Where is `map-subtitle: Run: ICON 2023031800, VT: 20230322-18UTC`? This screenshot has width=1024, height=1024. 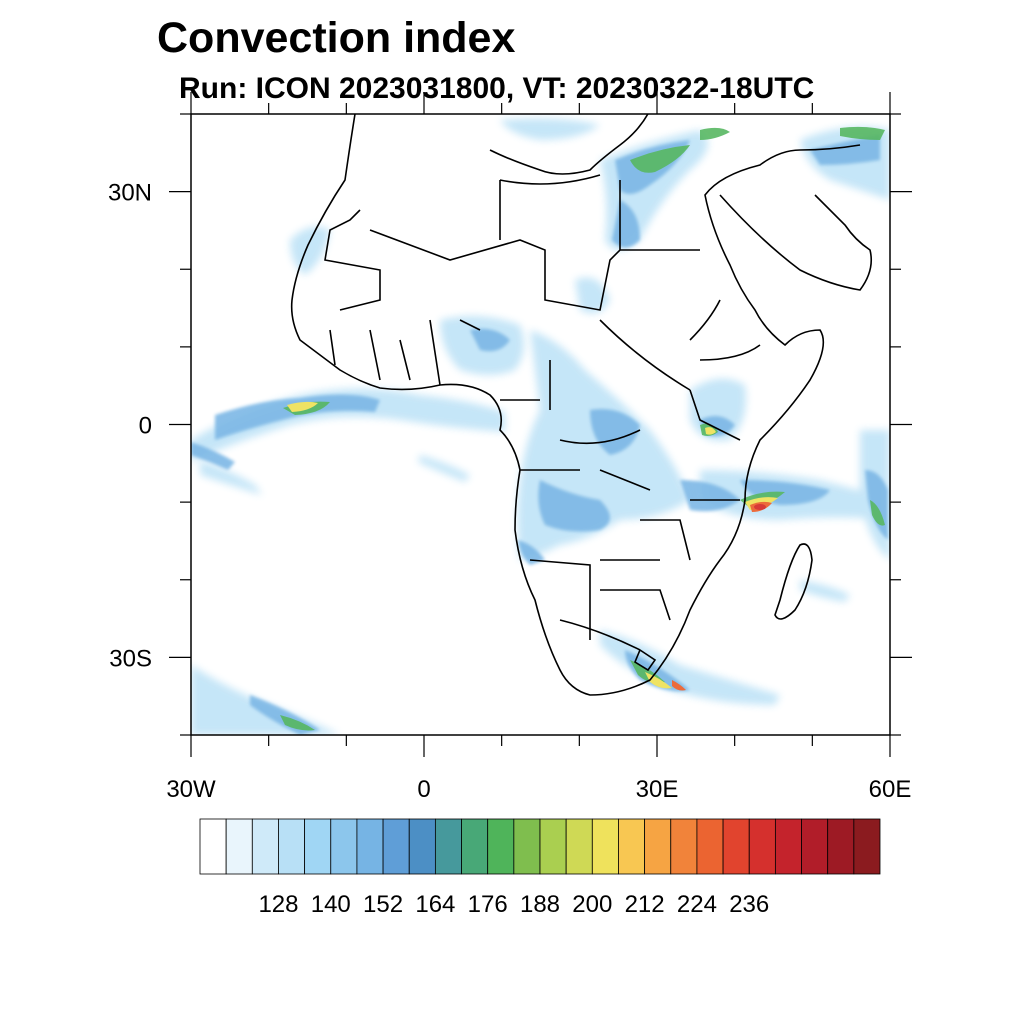 map-subtitle: Run: ICON 2023031800, VT: 20230322-18UTC is located at coordinates (497, 88).